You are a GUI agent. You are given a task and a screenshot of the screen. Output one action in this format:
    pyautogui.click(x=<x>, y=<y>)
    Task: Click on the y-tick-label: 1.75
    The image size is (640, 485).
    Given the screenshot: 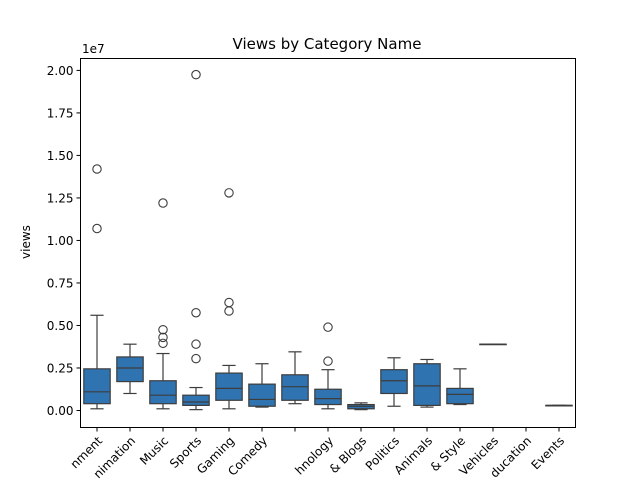 What is the action you would take?
    pyautogui.click(x=60, y=113)
    